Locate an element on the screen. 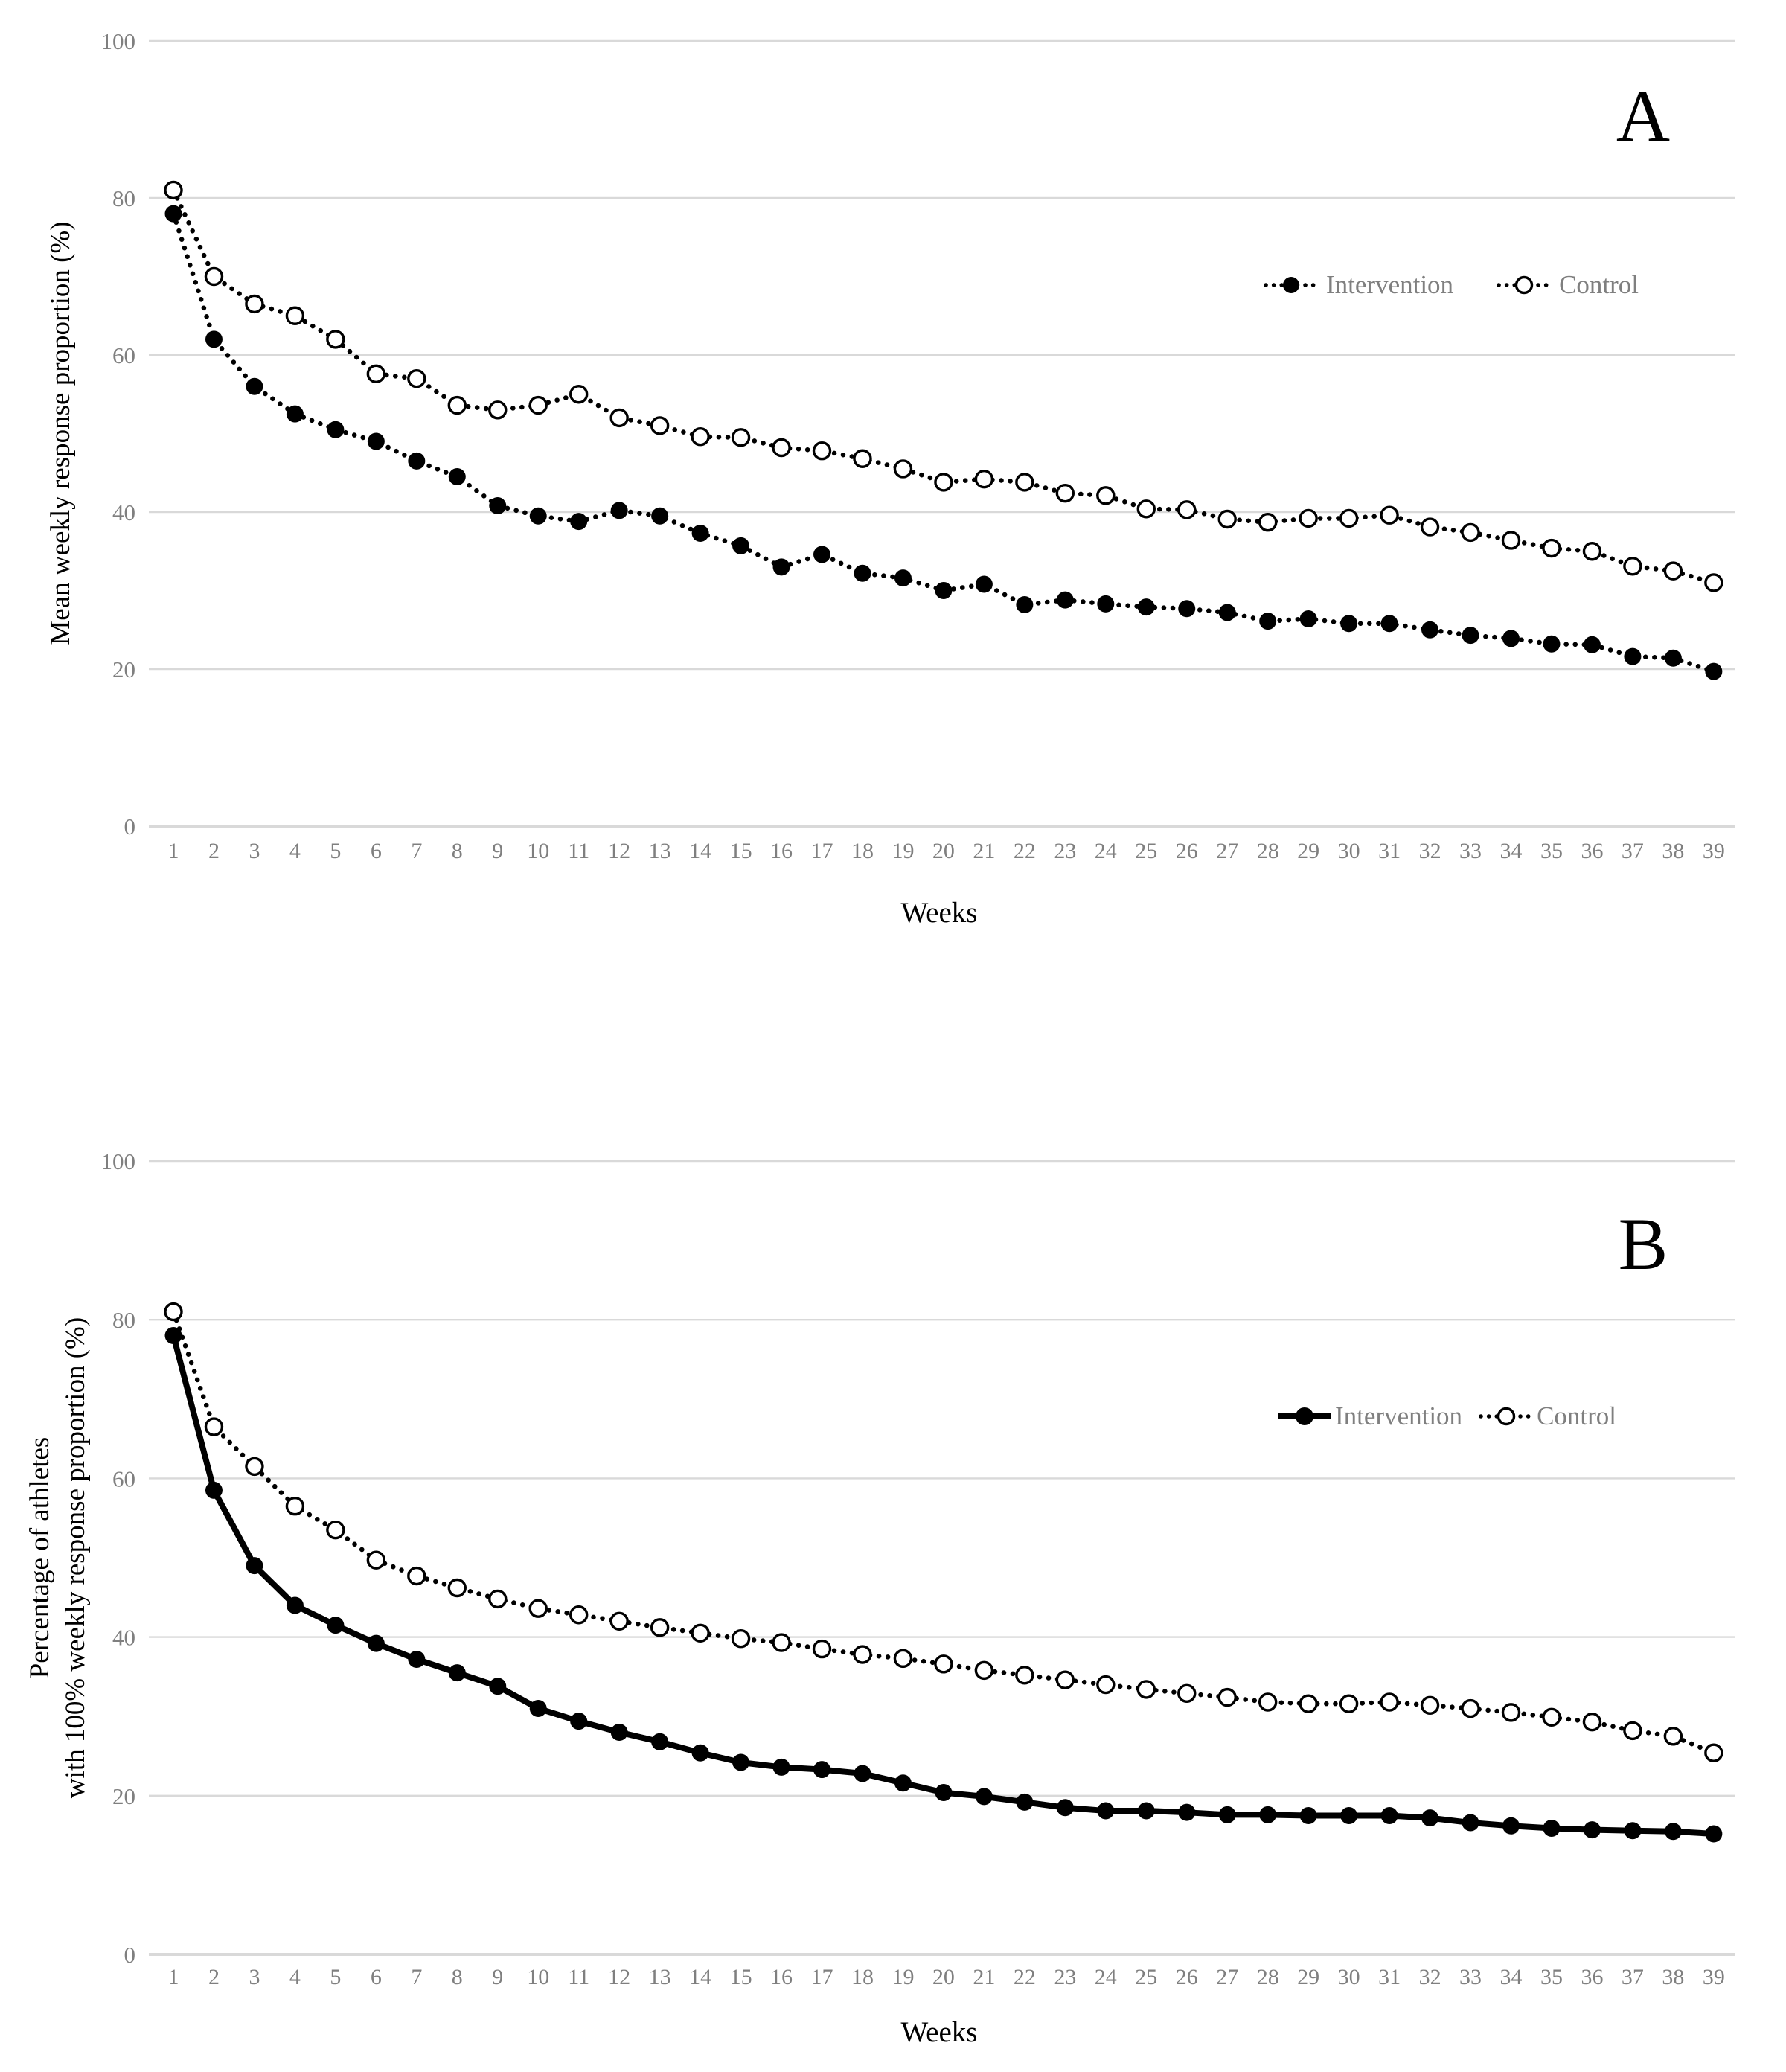 The width and height of the screenshot is (1786, 2072). panel-b-y-axis-title-line1: Percentage of athletes is located at coordinates (40, 1557).